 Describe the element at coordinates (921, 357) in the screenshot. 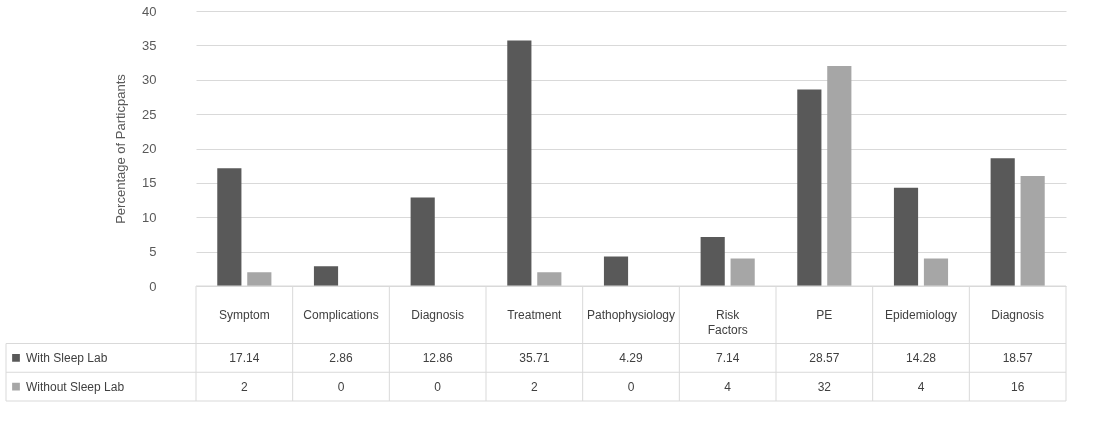

I see `data-label: 14.28` at that location.